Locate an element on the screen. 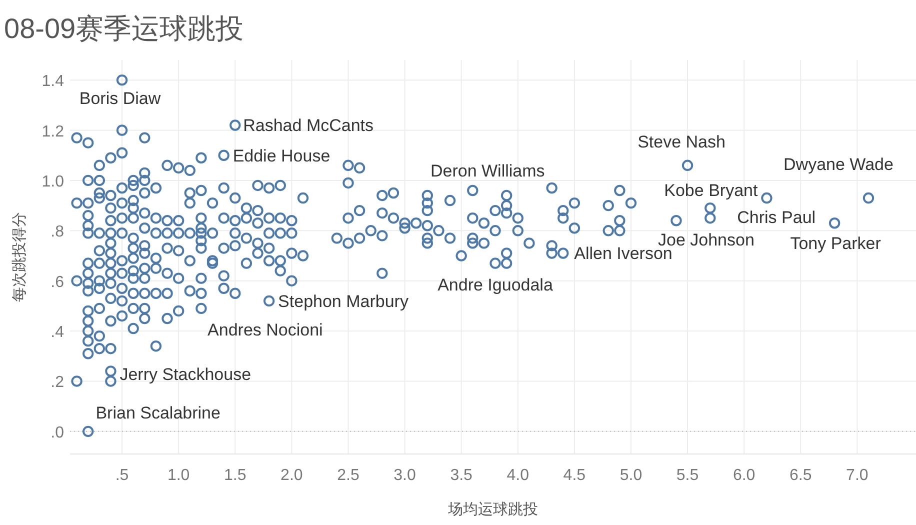 This screenshot has width=916, height=525. annotation: Boris Diaw is located at coordinates (120, 98).